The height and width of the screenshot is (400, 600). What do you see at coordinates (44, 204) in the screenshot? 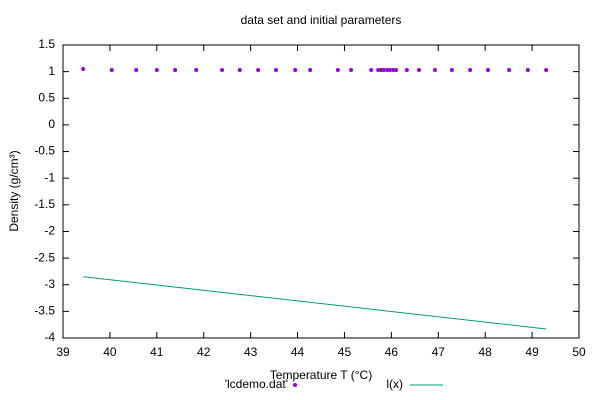
I see `y-tick-label: -1.5` at bounding box center [44, 204].